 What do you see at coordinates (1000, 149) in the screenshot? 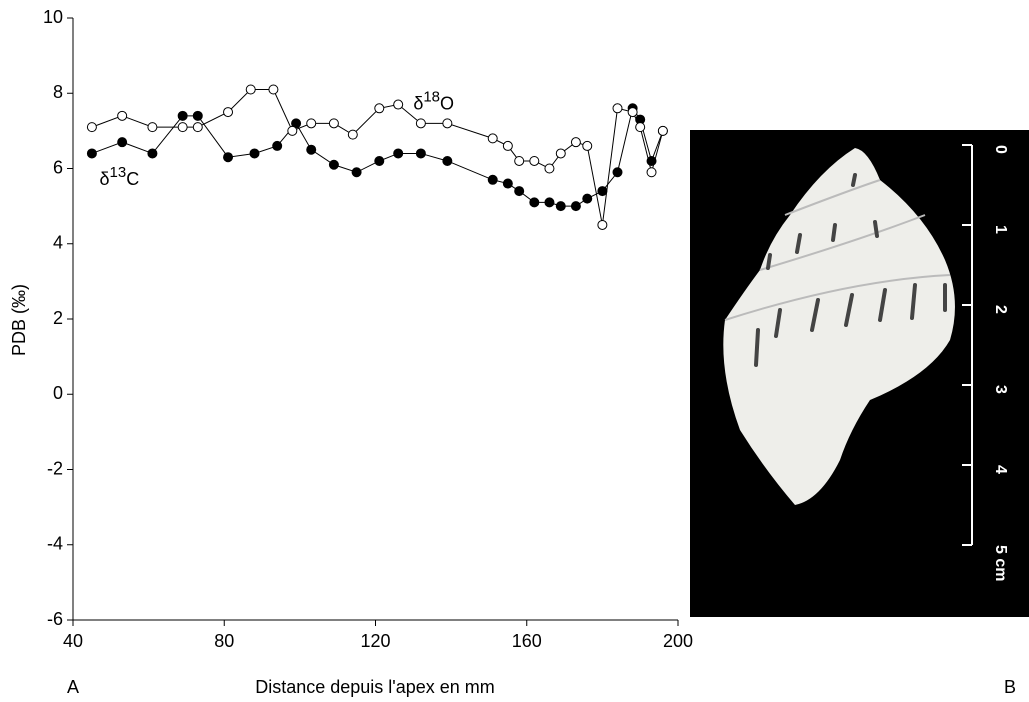
I see `scale-label: 0` at bounding box center [1000, 149].